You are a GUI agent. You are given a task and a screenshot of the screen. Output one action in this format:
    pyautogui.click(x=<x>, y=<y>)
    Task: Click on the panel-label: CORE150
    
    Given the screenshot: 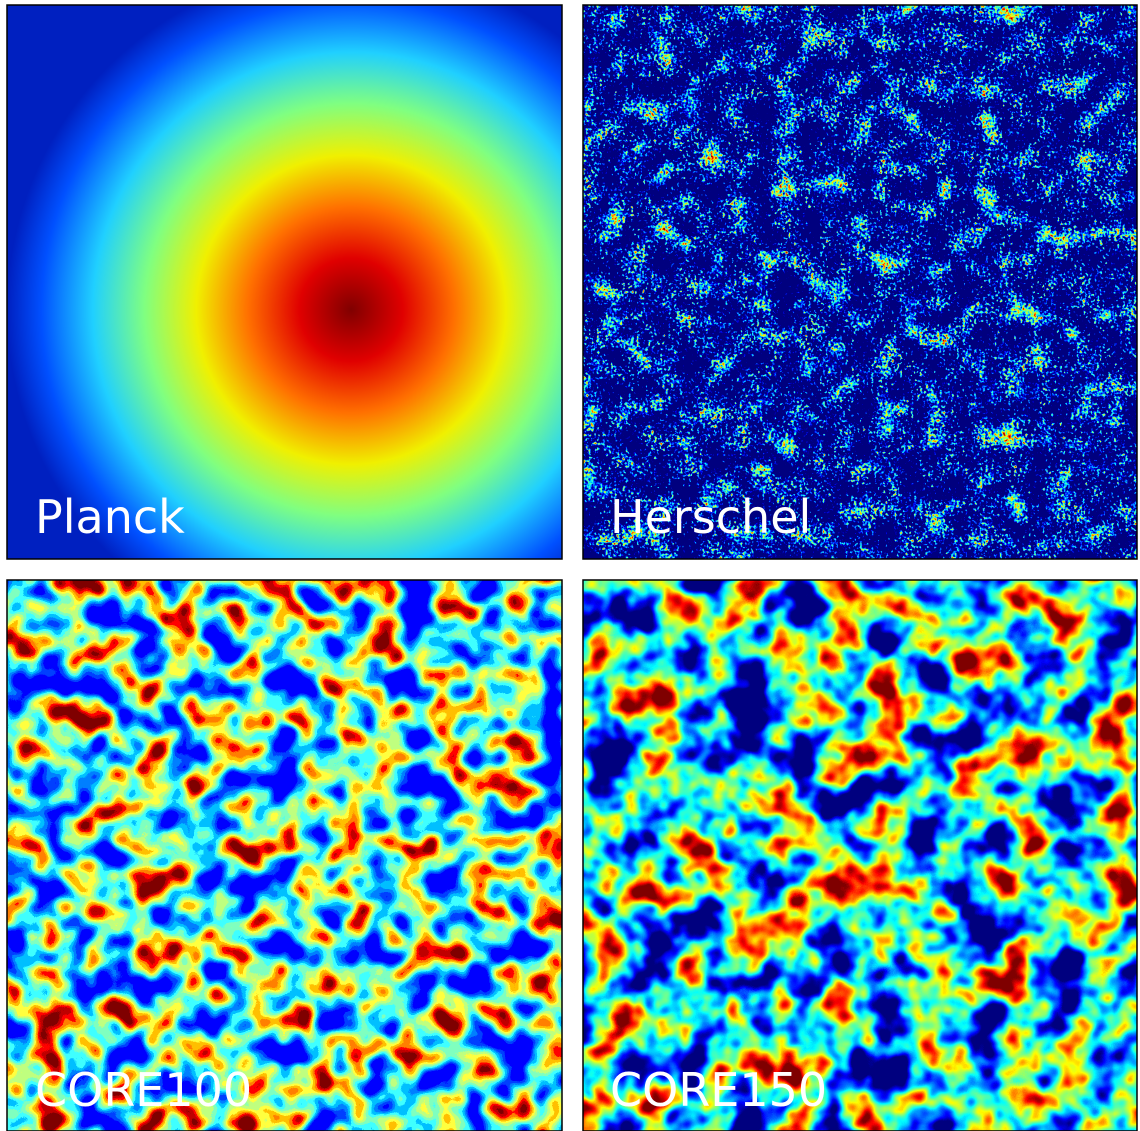 What is the action you would take?
    pyautogui.click(x=718, y=1090)
    